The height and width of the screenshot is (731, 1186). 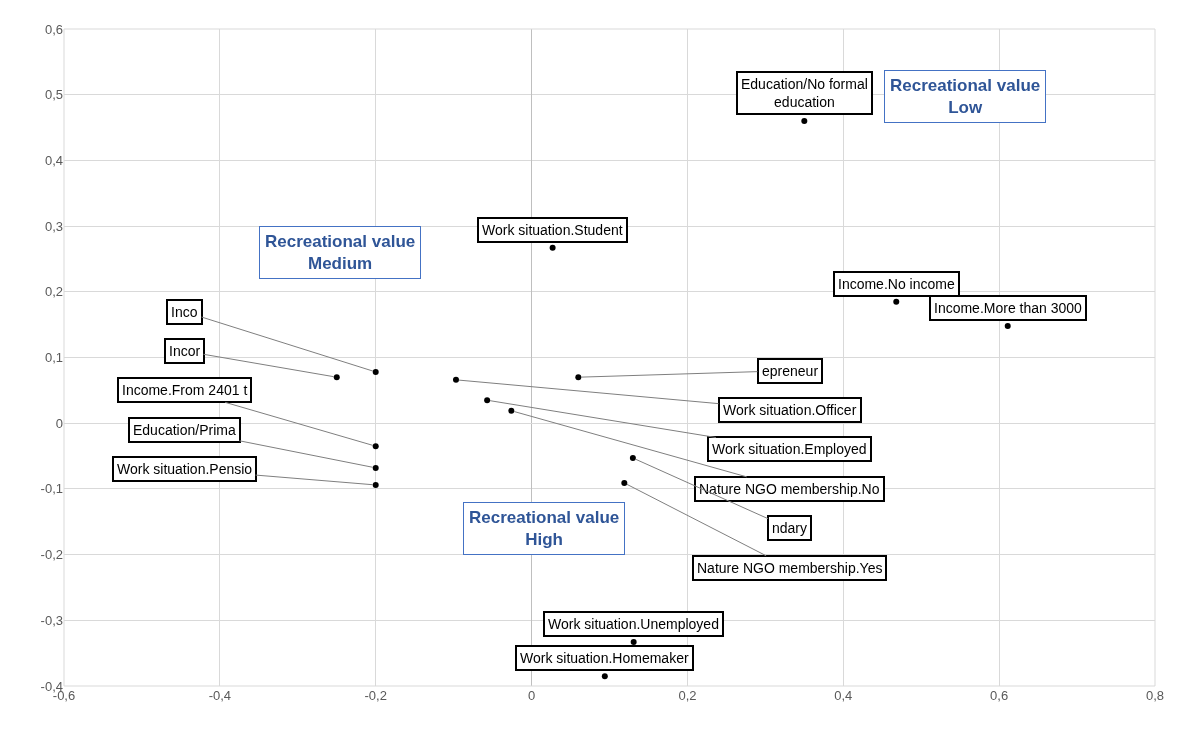 I want to click on x-tick-label: 0,8, so click(x=1155, y=695).